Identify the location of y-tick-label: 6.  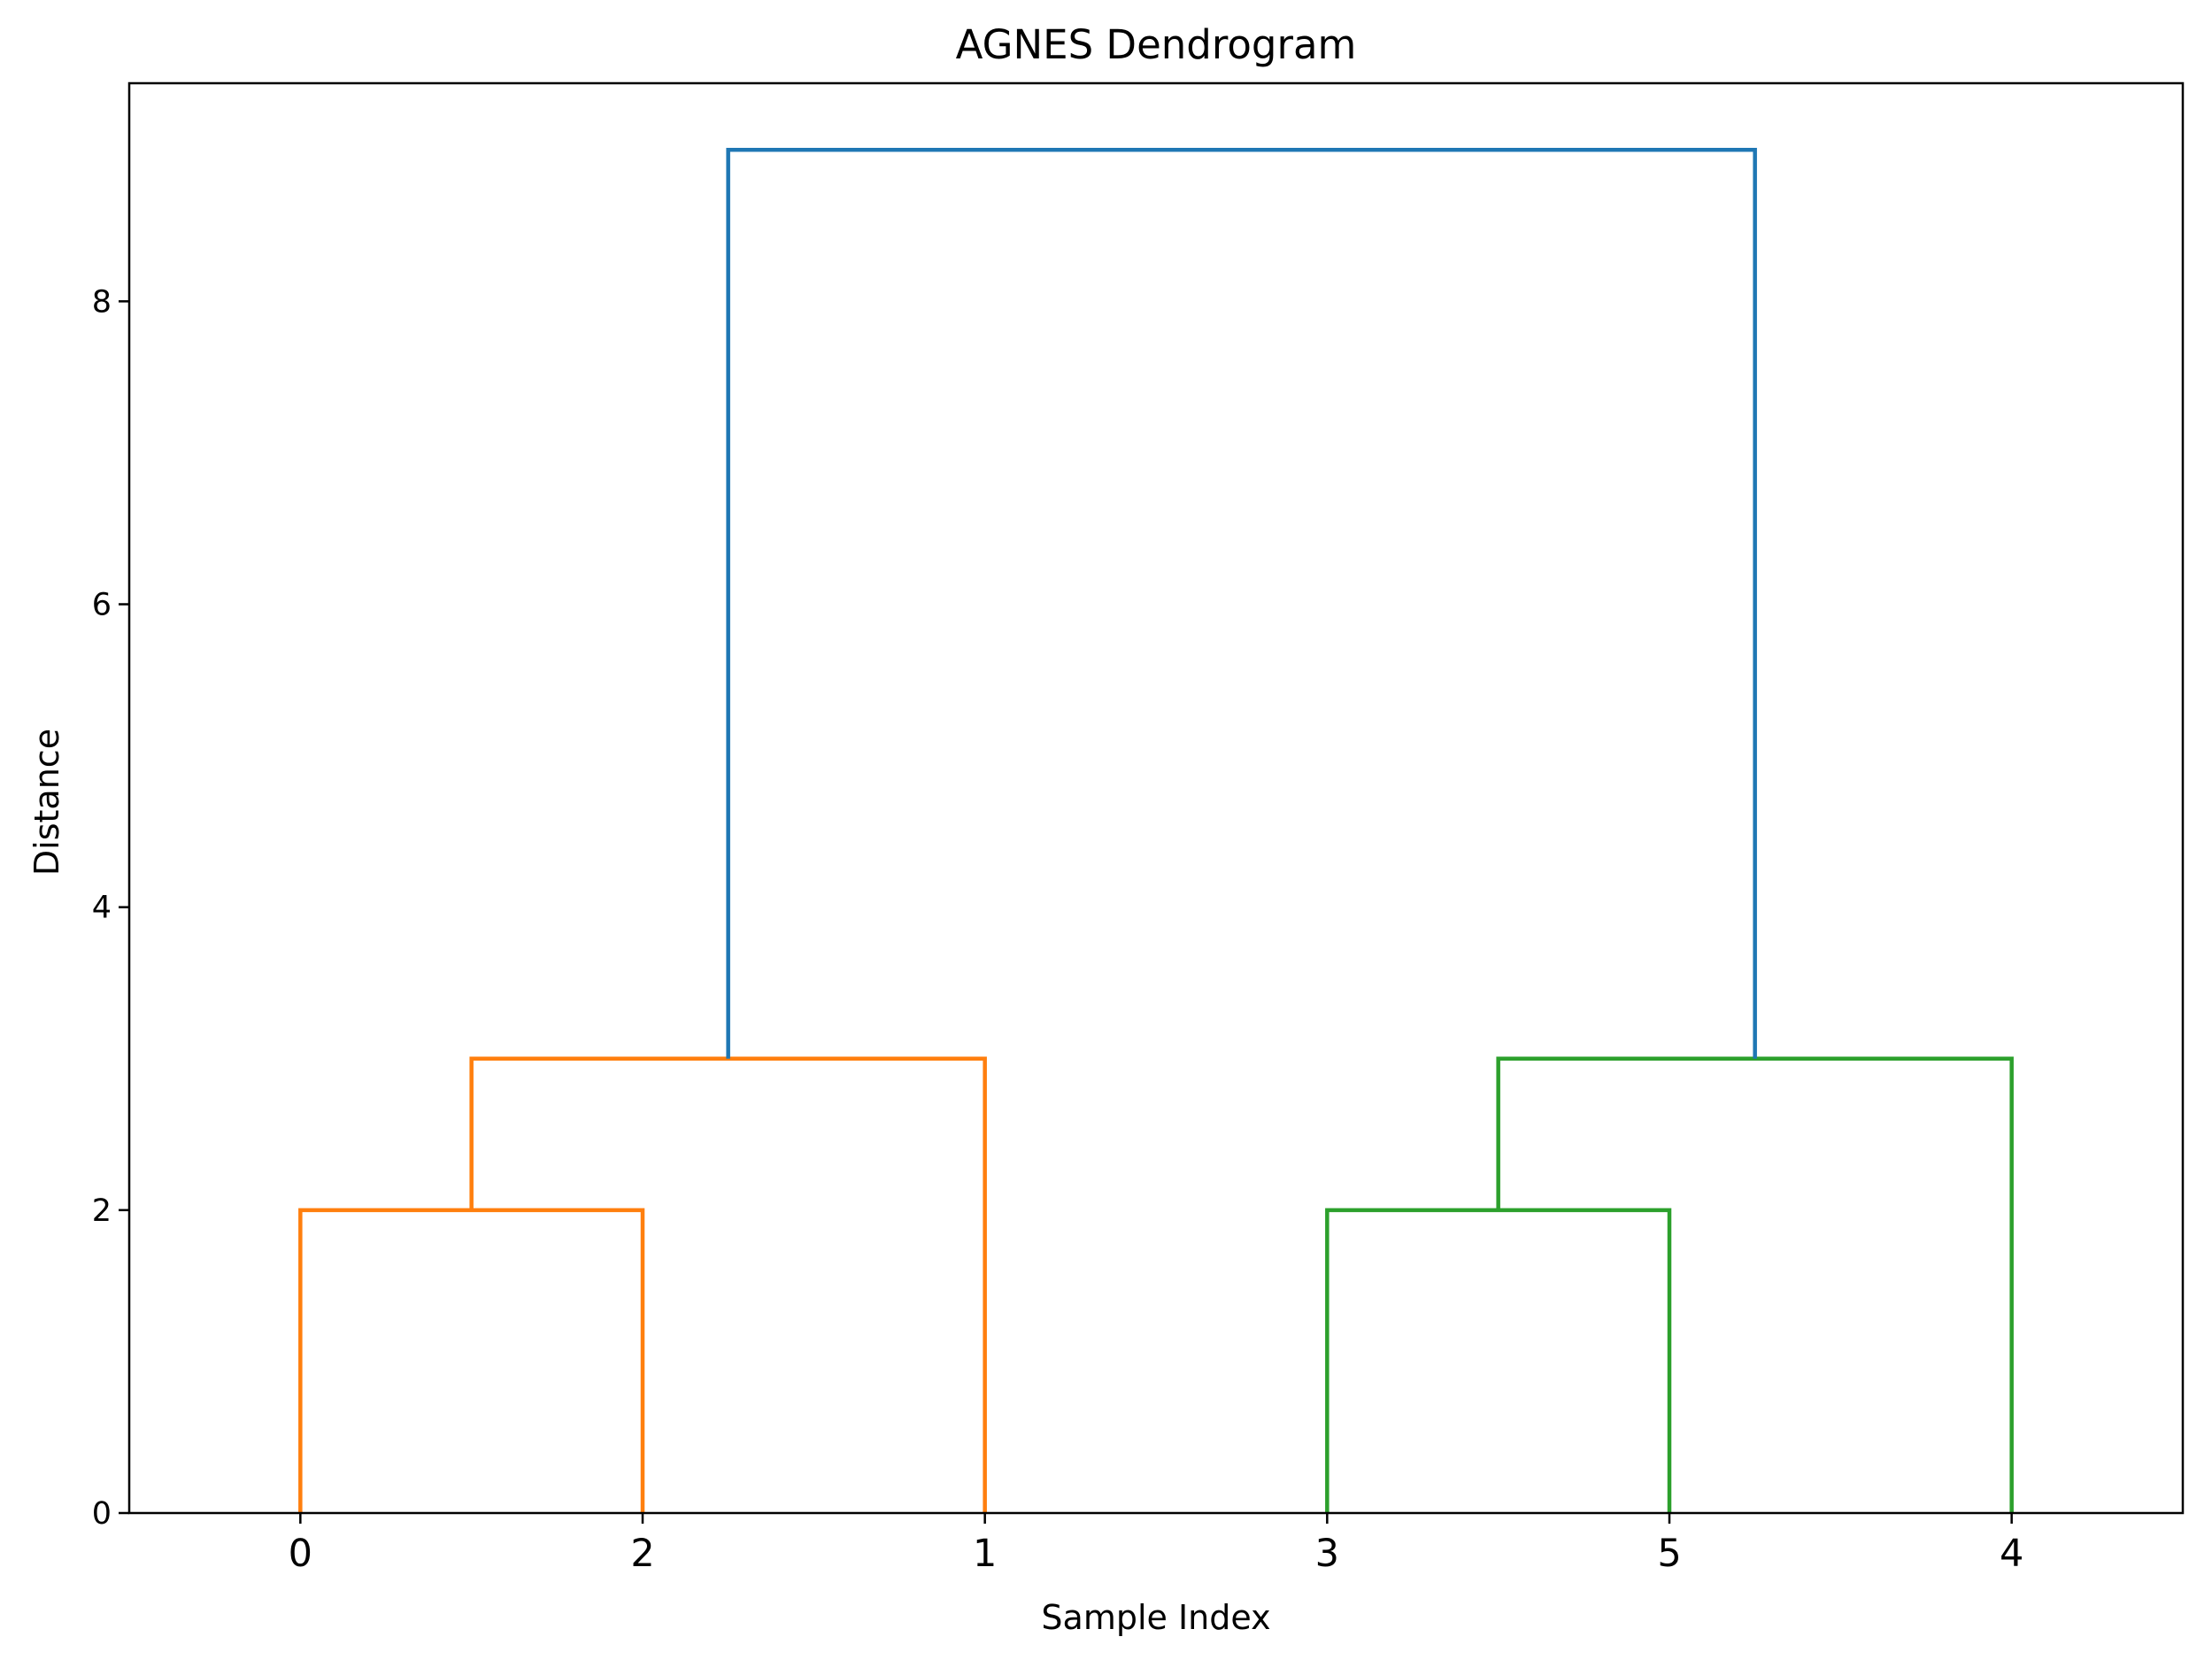
(102, 605).